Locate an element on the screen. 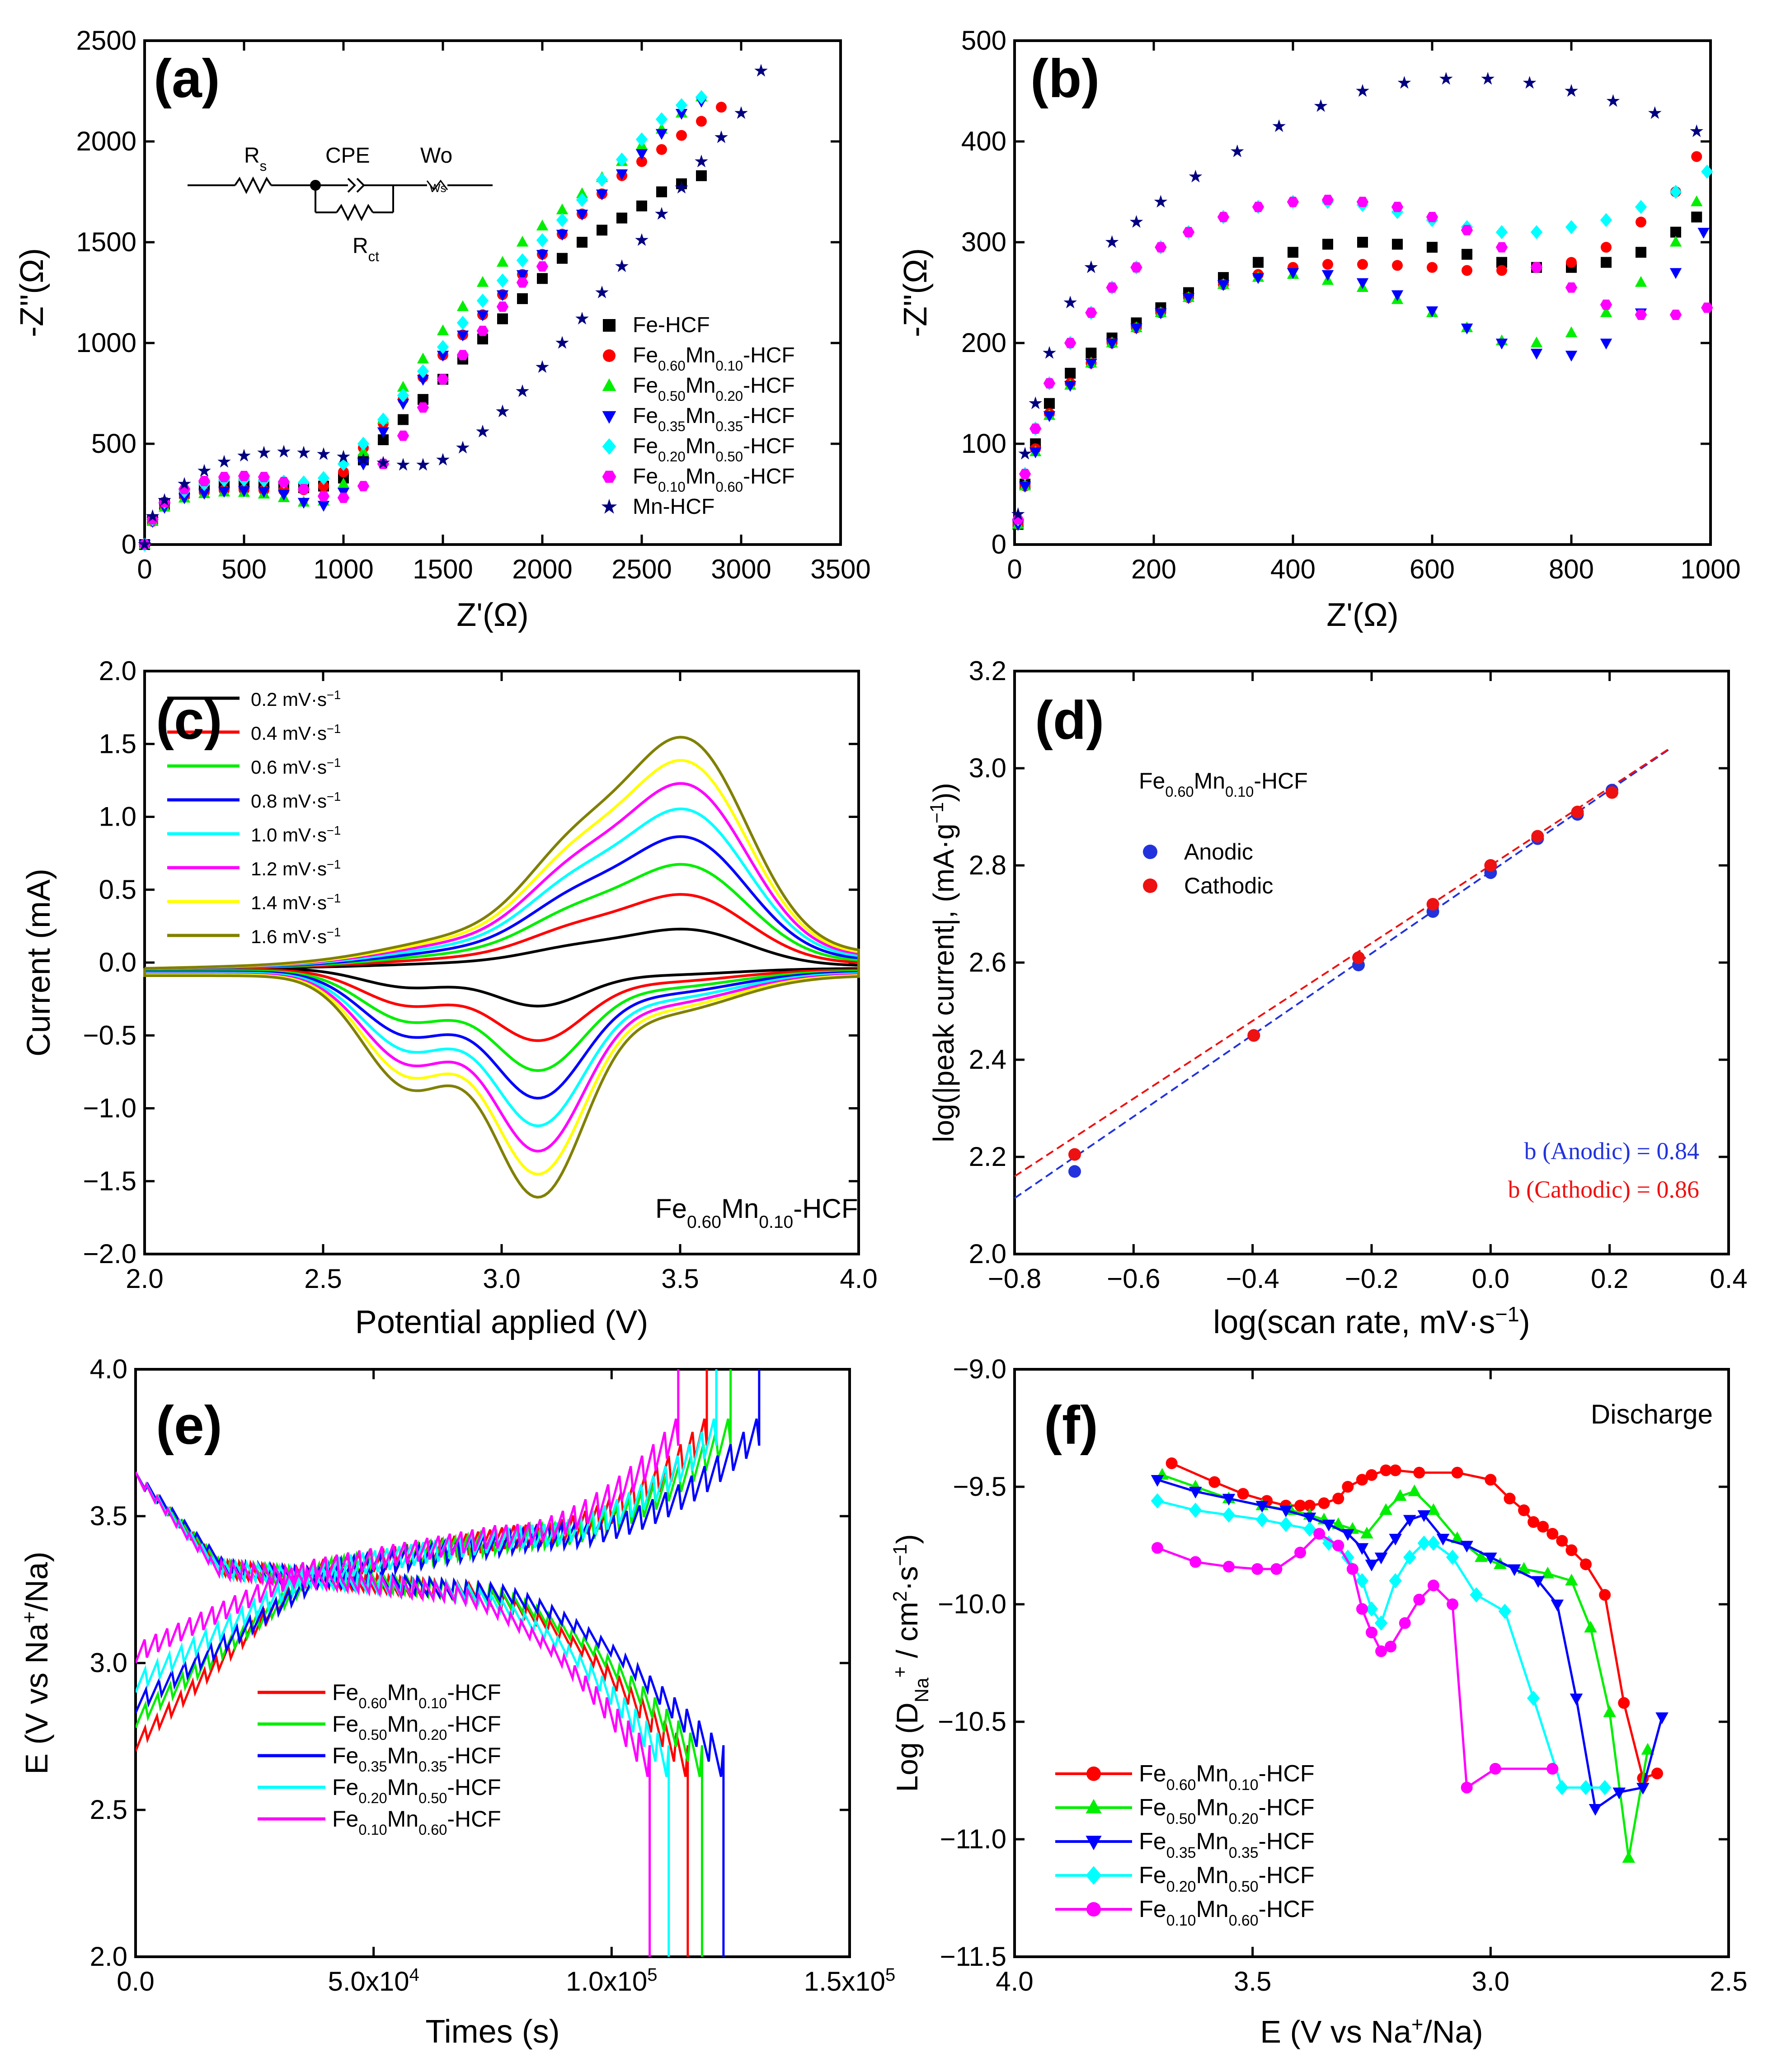 This screenshot has height=2072, width=1772. resistor-rct is located at coordinates (355, 212).